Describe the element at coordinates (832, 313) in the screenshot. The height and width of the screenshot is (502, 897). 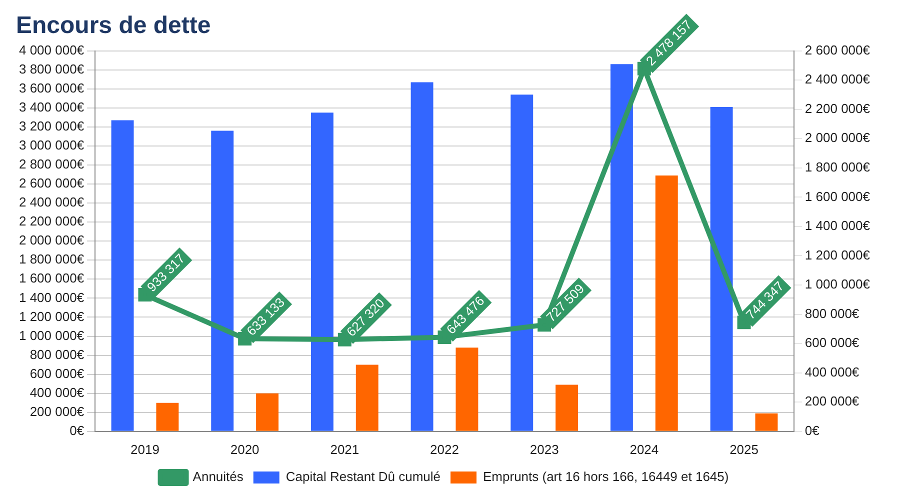
I see `y2-tick-label: 800 000€` at that location.